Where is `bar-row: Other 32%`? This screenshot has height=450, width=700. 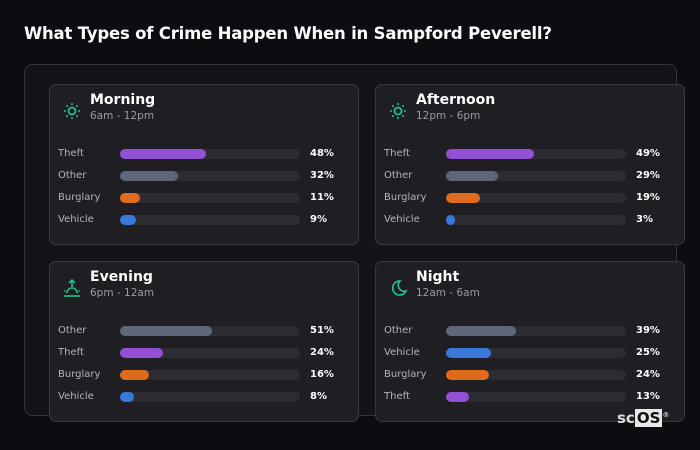 bar-row: Other 32% is located at coordinates (203, 176).